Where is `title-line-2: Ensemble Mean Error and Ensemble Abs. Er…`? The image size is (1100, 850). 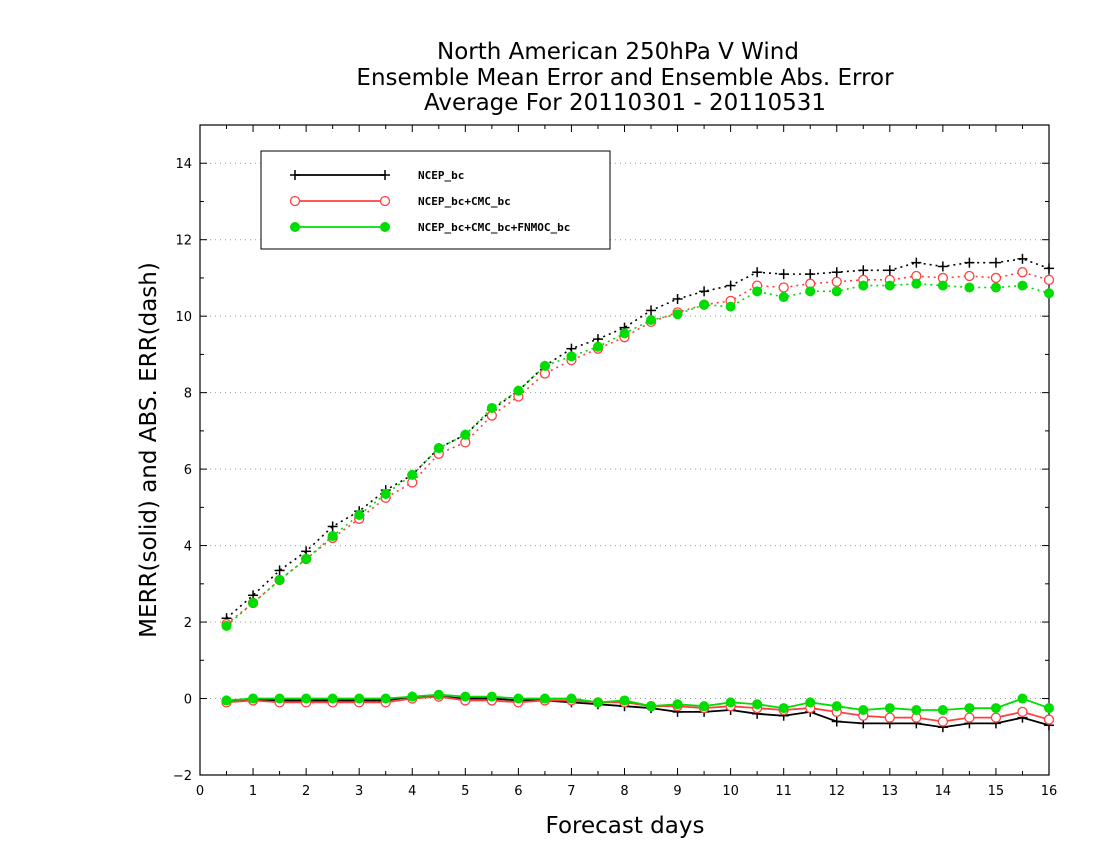
title-line-2: Ensemble Mean Error and Ensemble Abs. Er… is located at coordinates (625, 78).